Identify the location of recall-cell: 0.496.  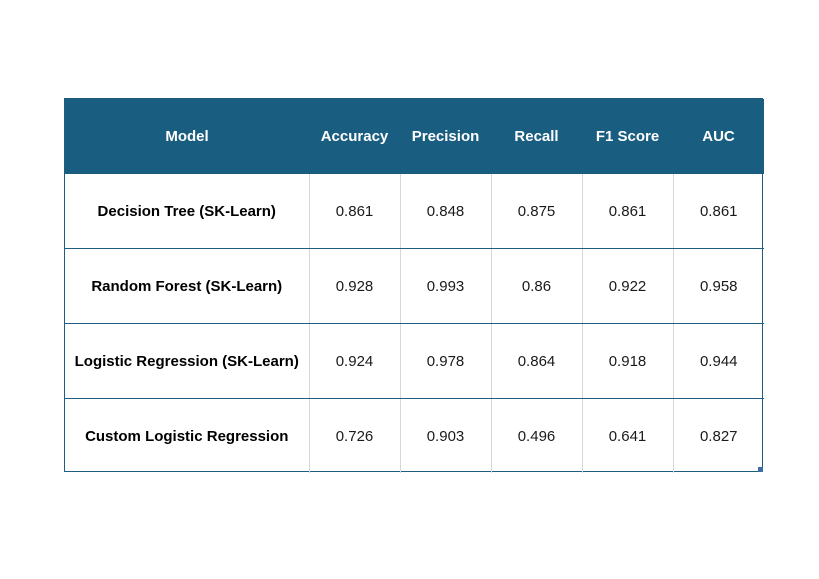
(536, 435).